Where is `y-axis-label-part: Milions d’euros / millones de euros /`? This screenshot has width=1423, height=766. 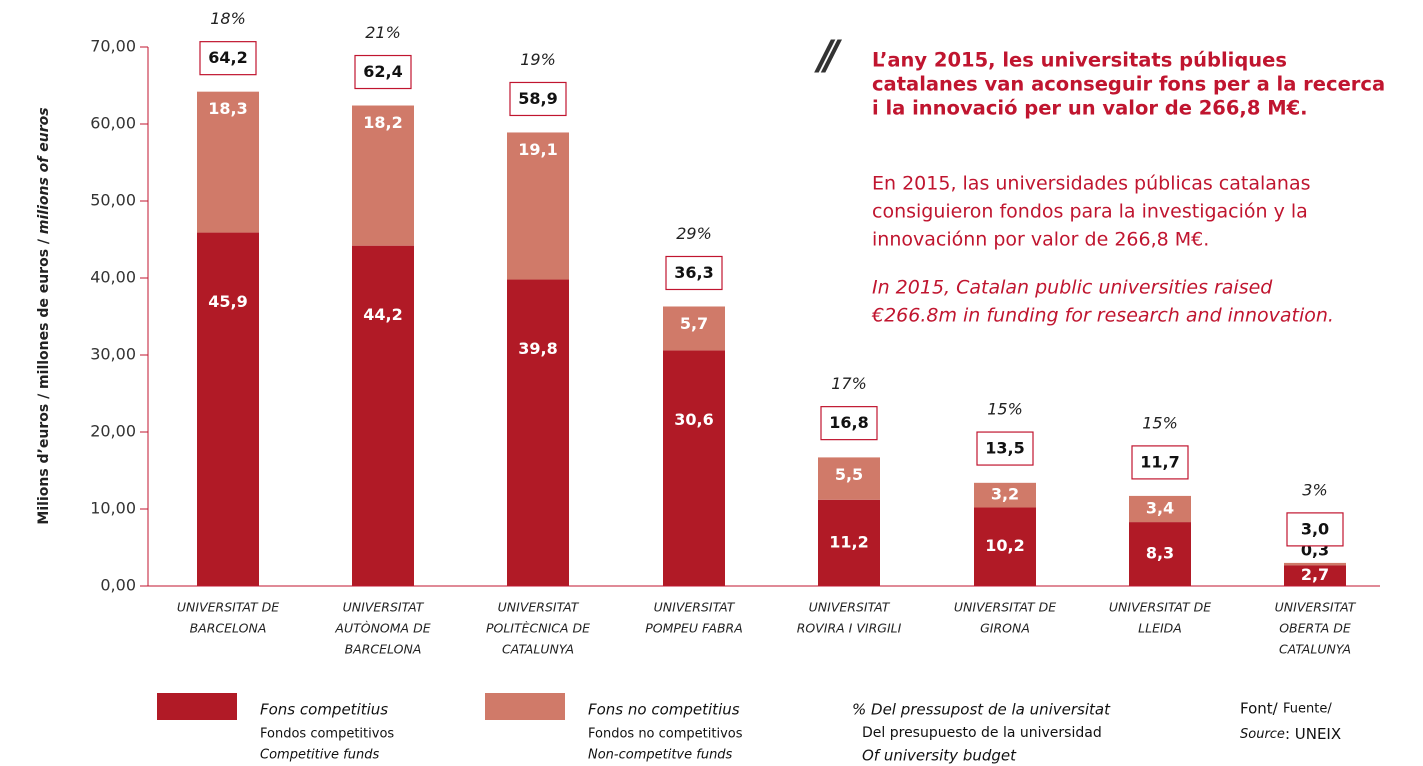
y-axis-label-part: Milions d’euros / millones de euros / is located at coordinates (44, 379).